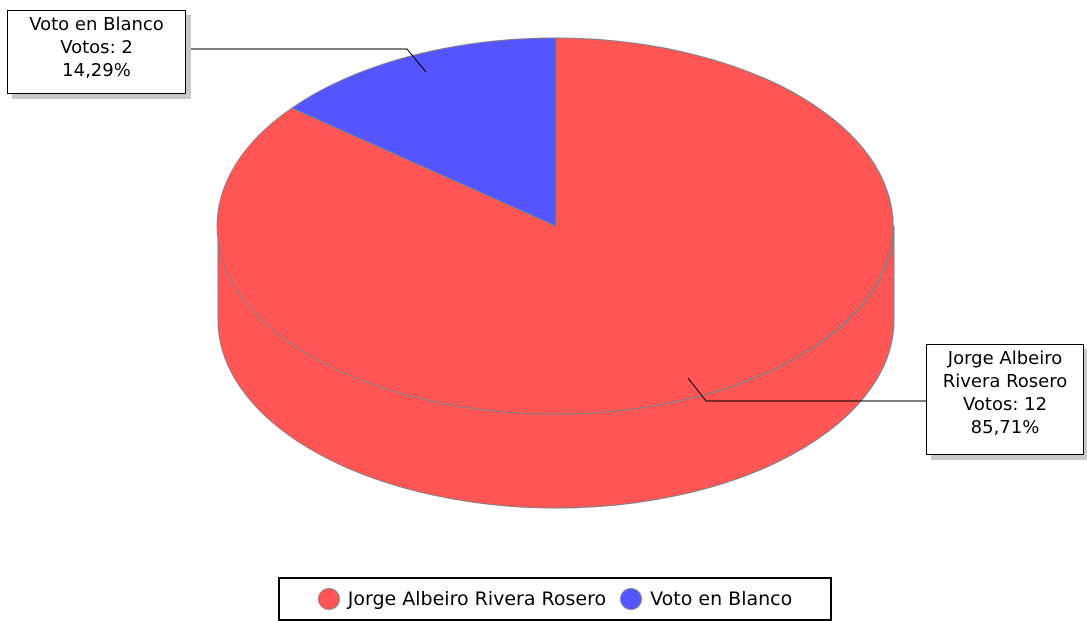  Describe the element at coordinates (423, 132) in the screenshot. I see `pie-slice-voto-en-blanco` at that location.